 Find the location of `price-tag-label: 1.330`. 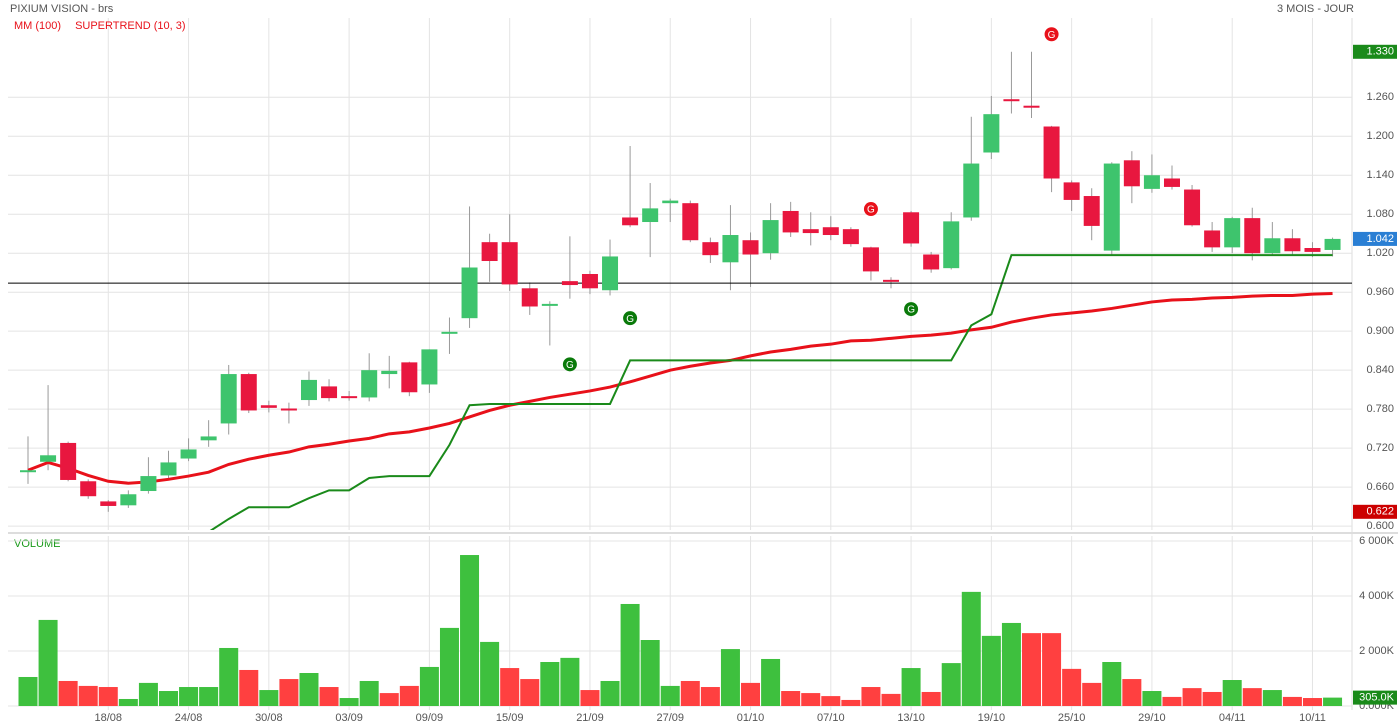

price-tag-label: 1.330 is located at coordinates (1380, 52).